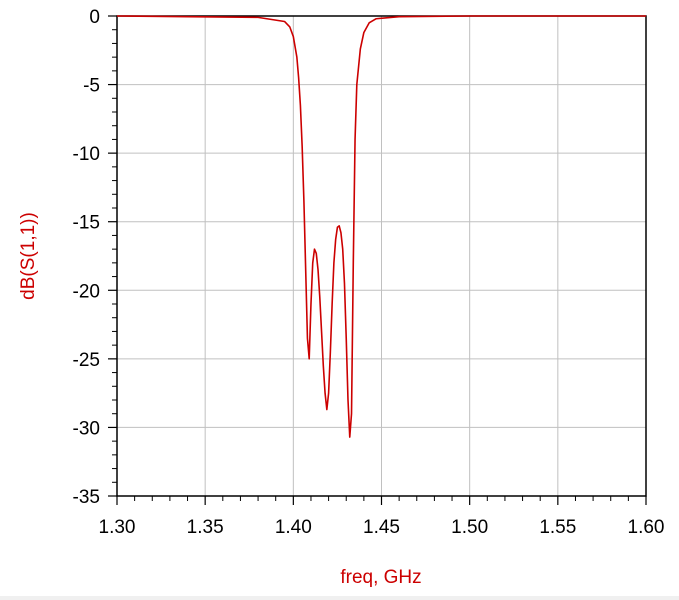 This screenshot has width=679, height=600. What do you see at coordinates (86, 223) in the screenshot?
I see `y-tick-label: -15` at bounding box center [86, 223].